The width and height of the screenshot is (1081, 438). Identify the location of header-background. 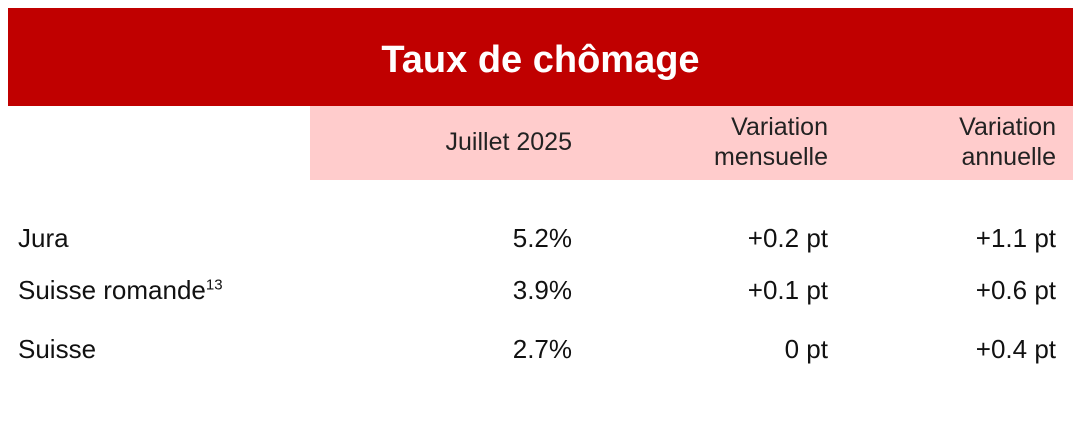
(691, 143).